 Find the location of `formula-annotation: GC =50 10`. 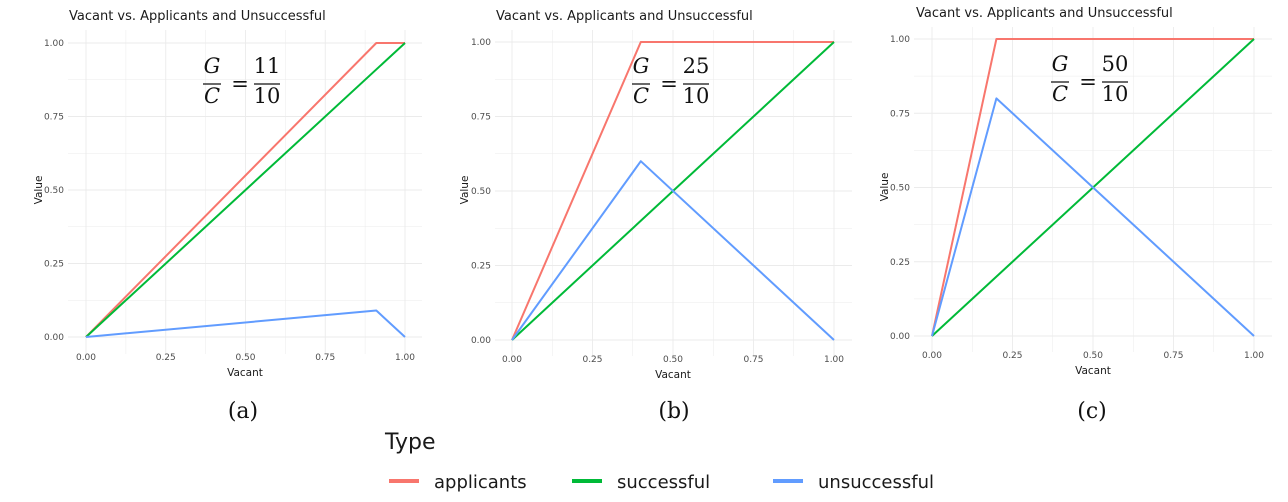

formula-annotation: GC =50 10 is located at coordinates (1089, 79).